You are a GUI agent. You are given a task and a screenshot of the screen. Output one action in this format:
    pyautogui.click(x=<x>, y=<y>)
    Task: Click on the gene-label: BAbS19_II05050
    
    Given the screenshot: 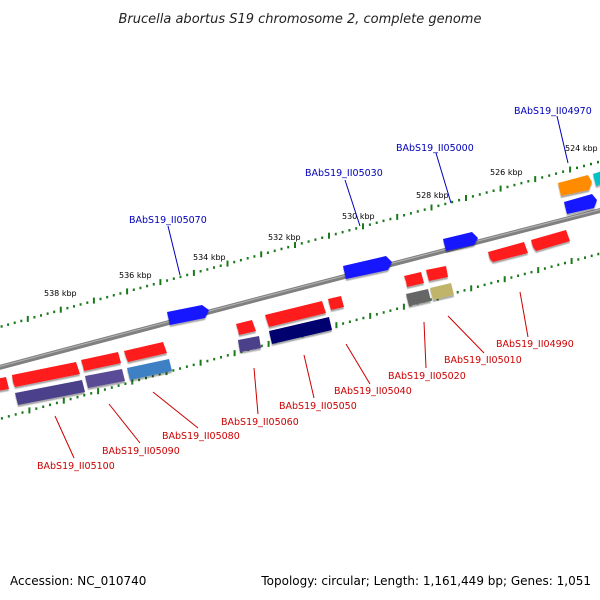 What is the action you would take?
    pyautogui.click(x=318, y=406)
    